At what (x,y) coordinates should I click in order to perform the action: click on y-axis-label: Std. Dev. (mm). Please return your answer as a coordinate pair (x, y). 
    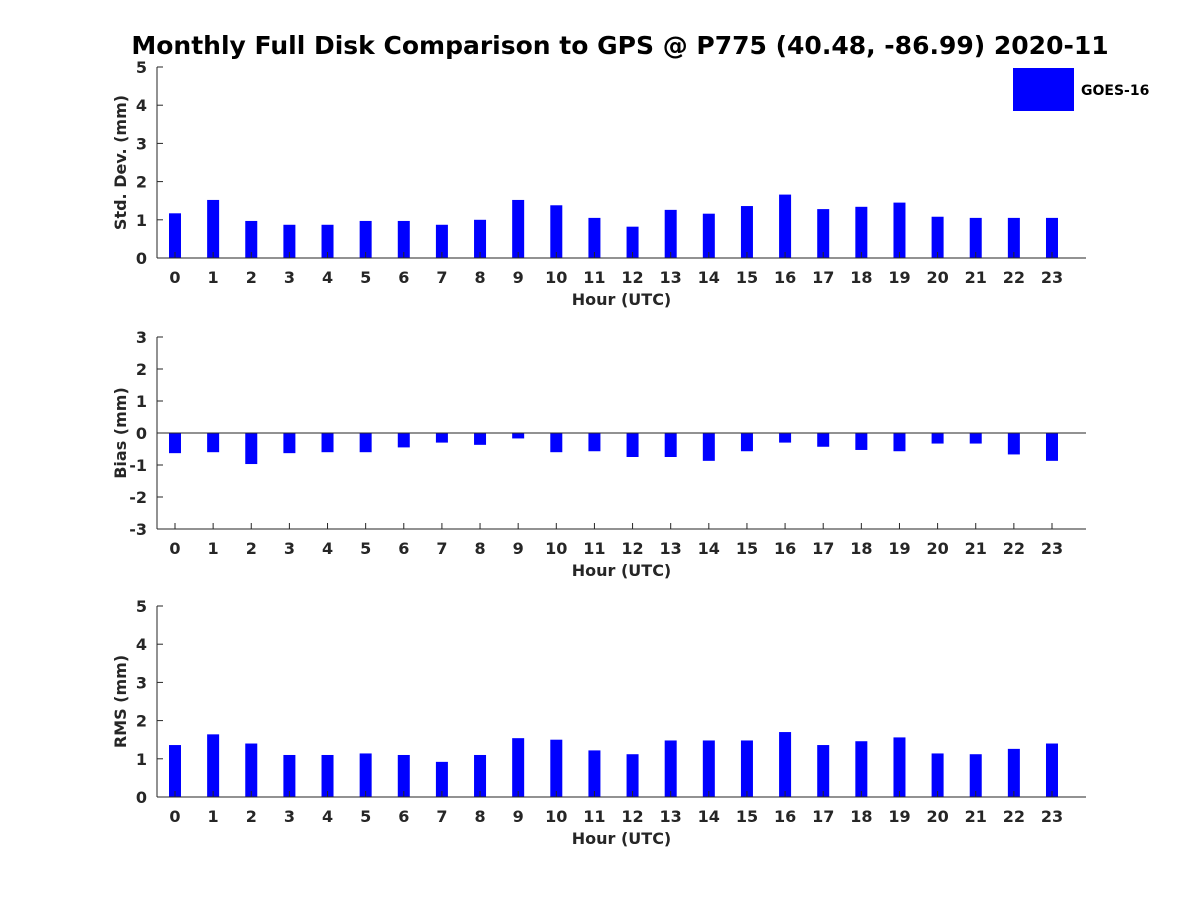
    Looking at the image, I should click on (120, 162).